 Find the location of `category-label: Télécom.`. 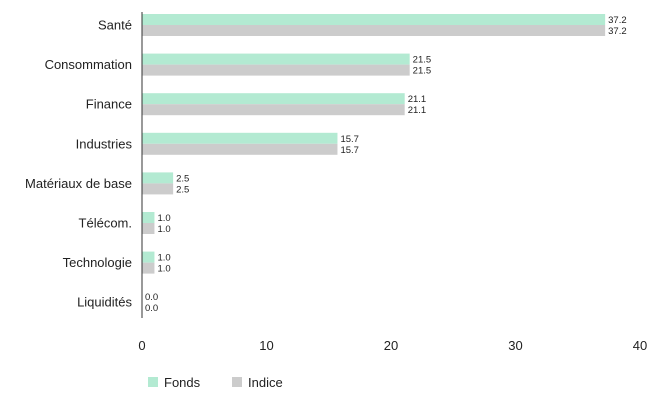

category-label: Télécom. is located at coordinates (105, 223).